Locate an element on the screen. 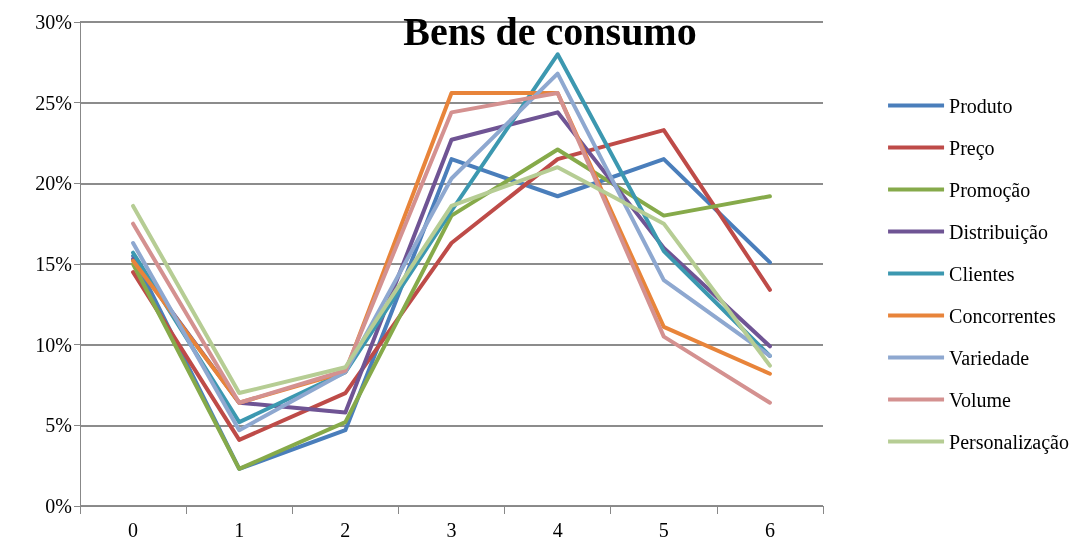 This screenshot has width=1076, height=547. y-tick-label: 30% is located at coordinates (53, 22).